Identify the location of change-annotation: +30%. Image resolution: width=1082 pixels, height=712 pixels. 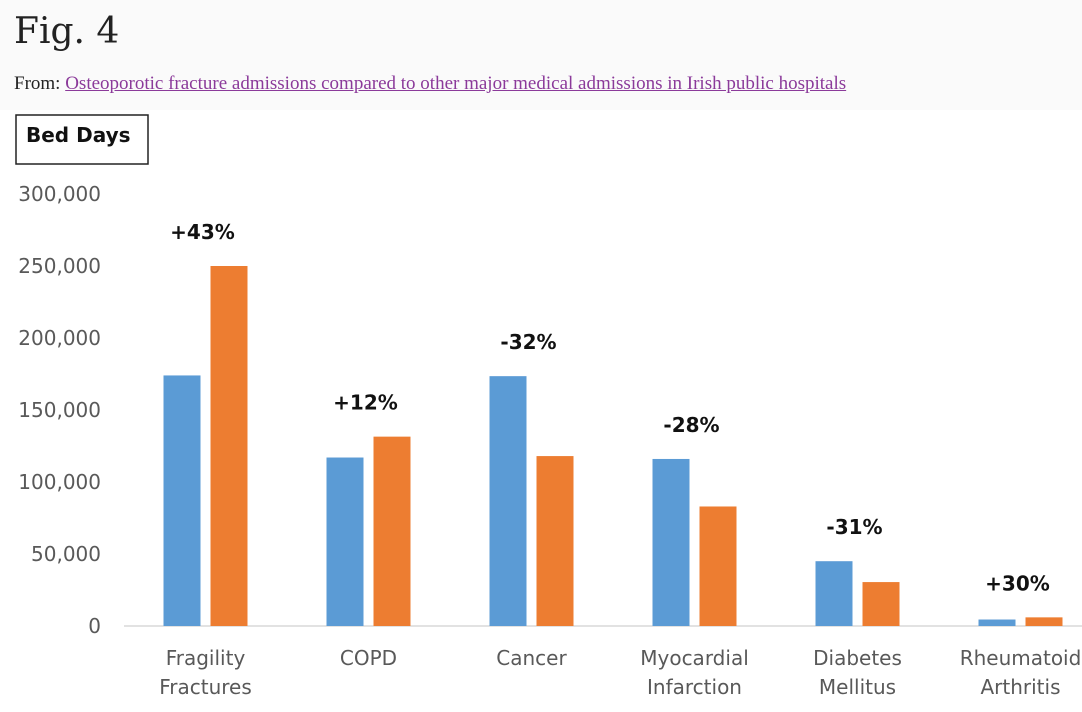
(1017, 583).